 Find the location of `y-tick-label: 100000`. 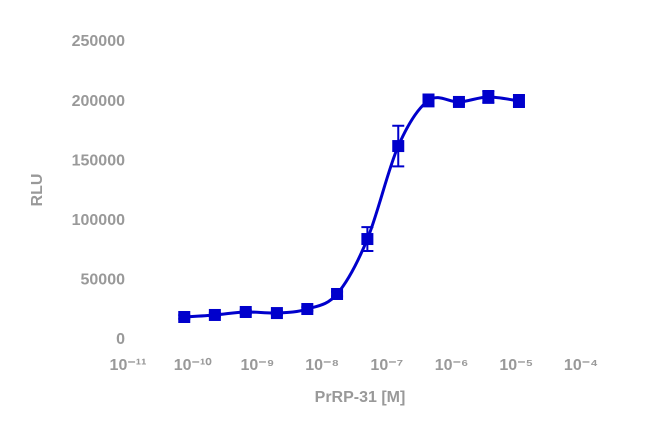

y-tick-label: 100000 is located at coordinates (98, 220).